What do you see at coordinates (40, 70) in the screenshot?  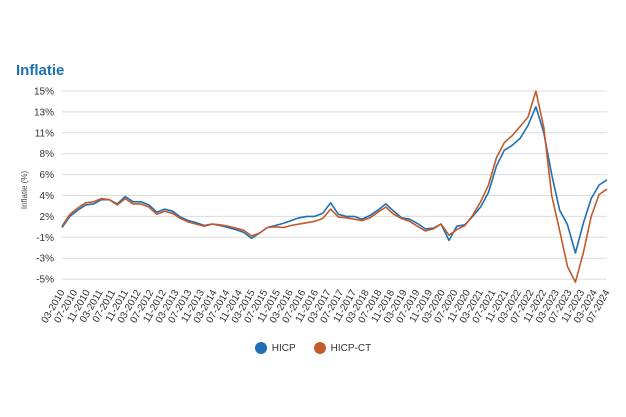 I see `chart-title: Inflatie` at bounding box center [40, 70].